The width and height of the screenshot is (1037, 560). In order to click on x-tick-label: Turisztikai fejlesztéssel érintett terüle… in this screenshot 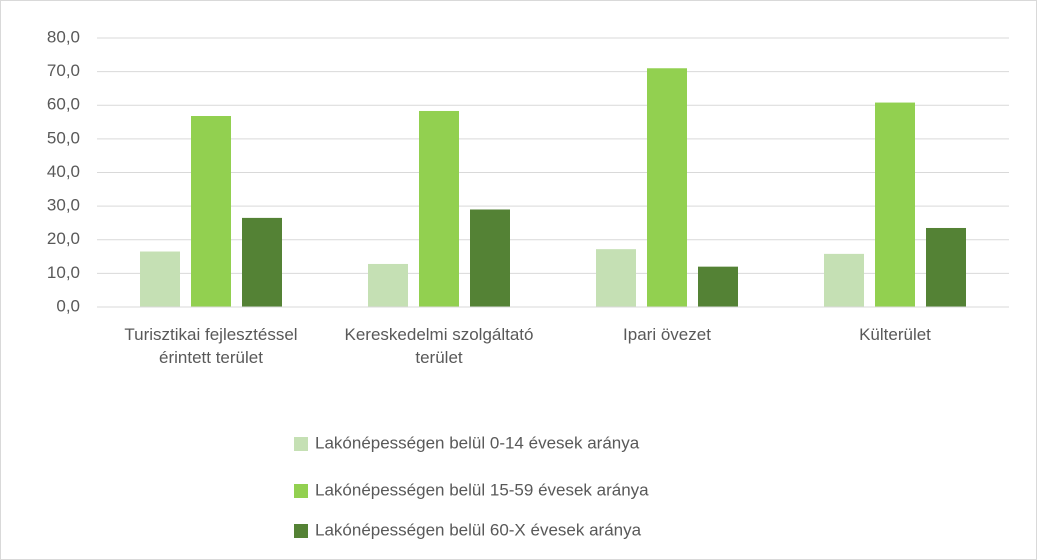, I will do `click(210, 346)`.